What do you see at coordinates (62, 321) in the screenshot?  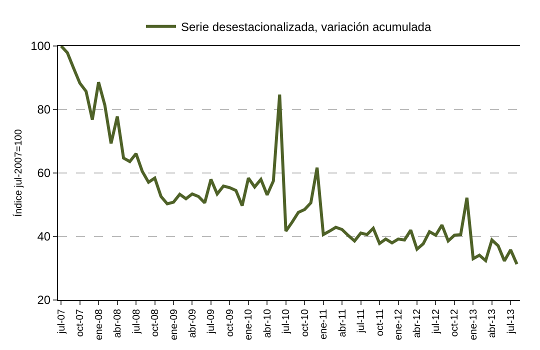 I see `x-tick-label: jul-07` at bounding box center [62, 321].